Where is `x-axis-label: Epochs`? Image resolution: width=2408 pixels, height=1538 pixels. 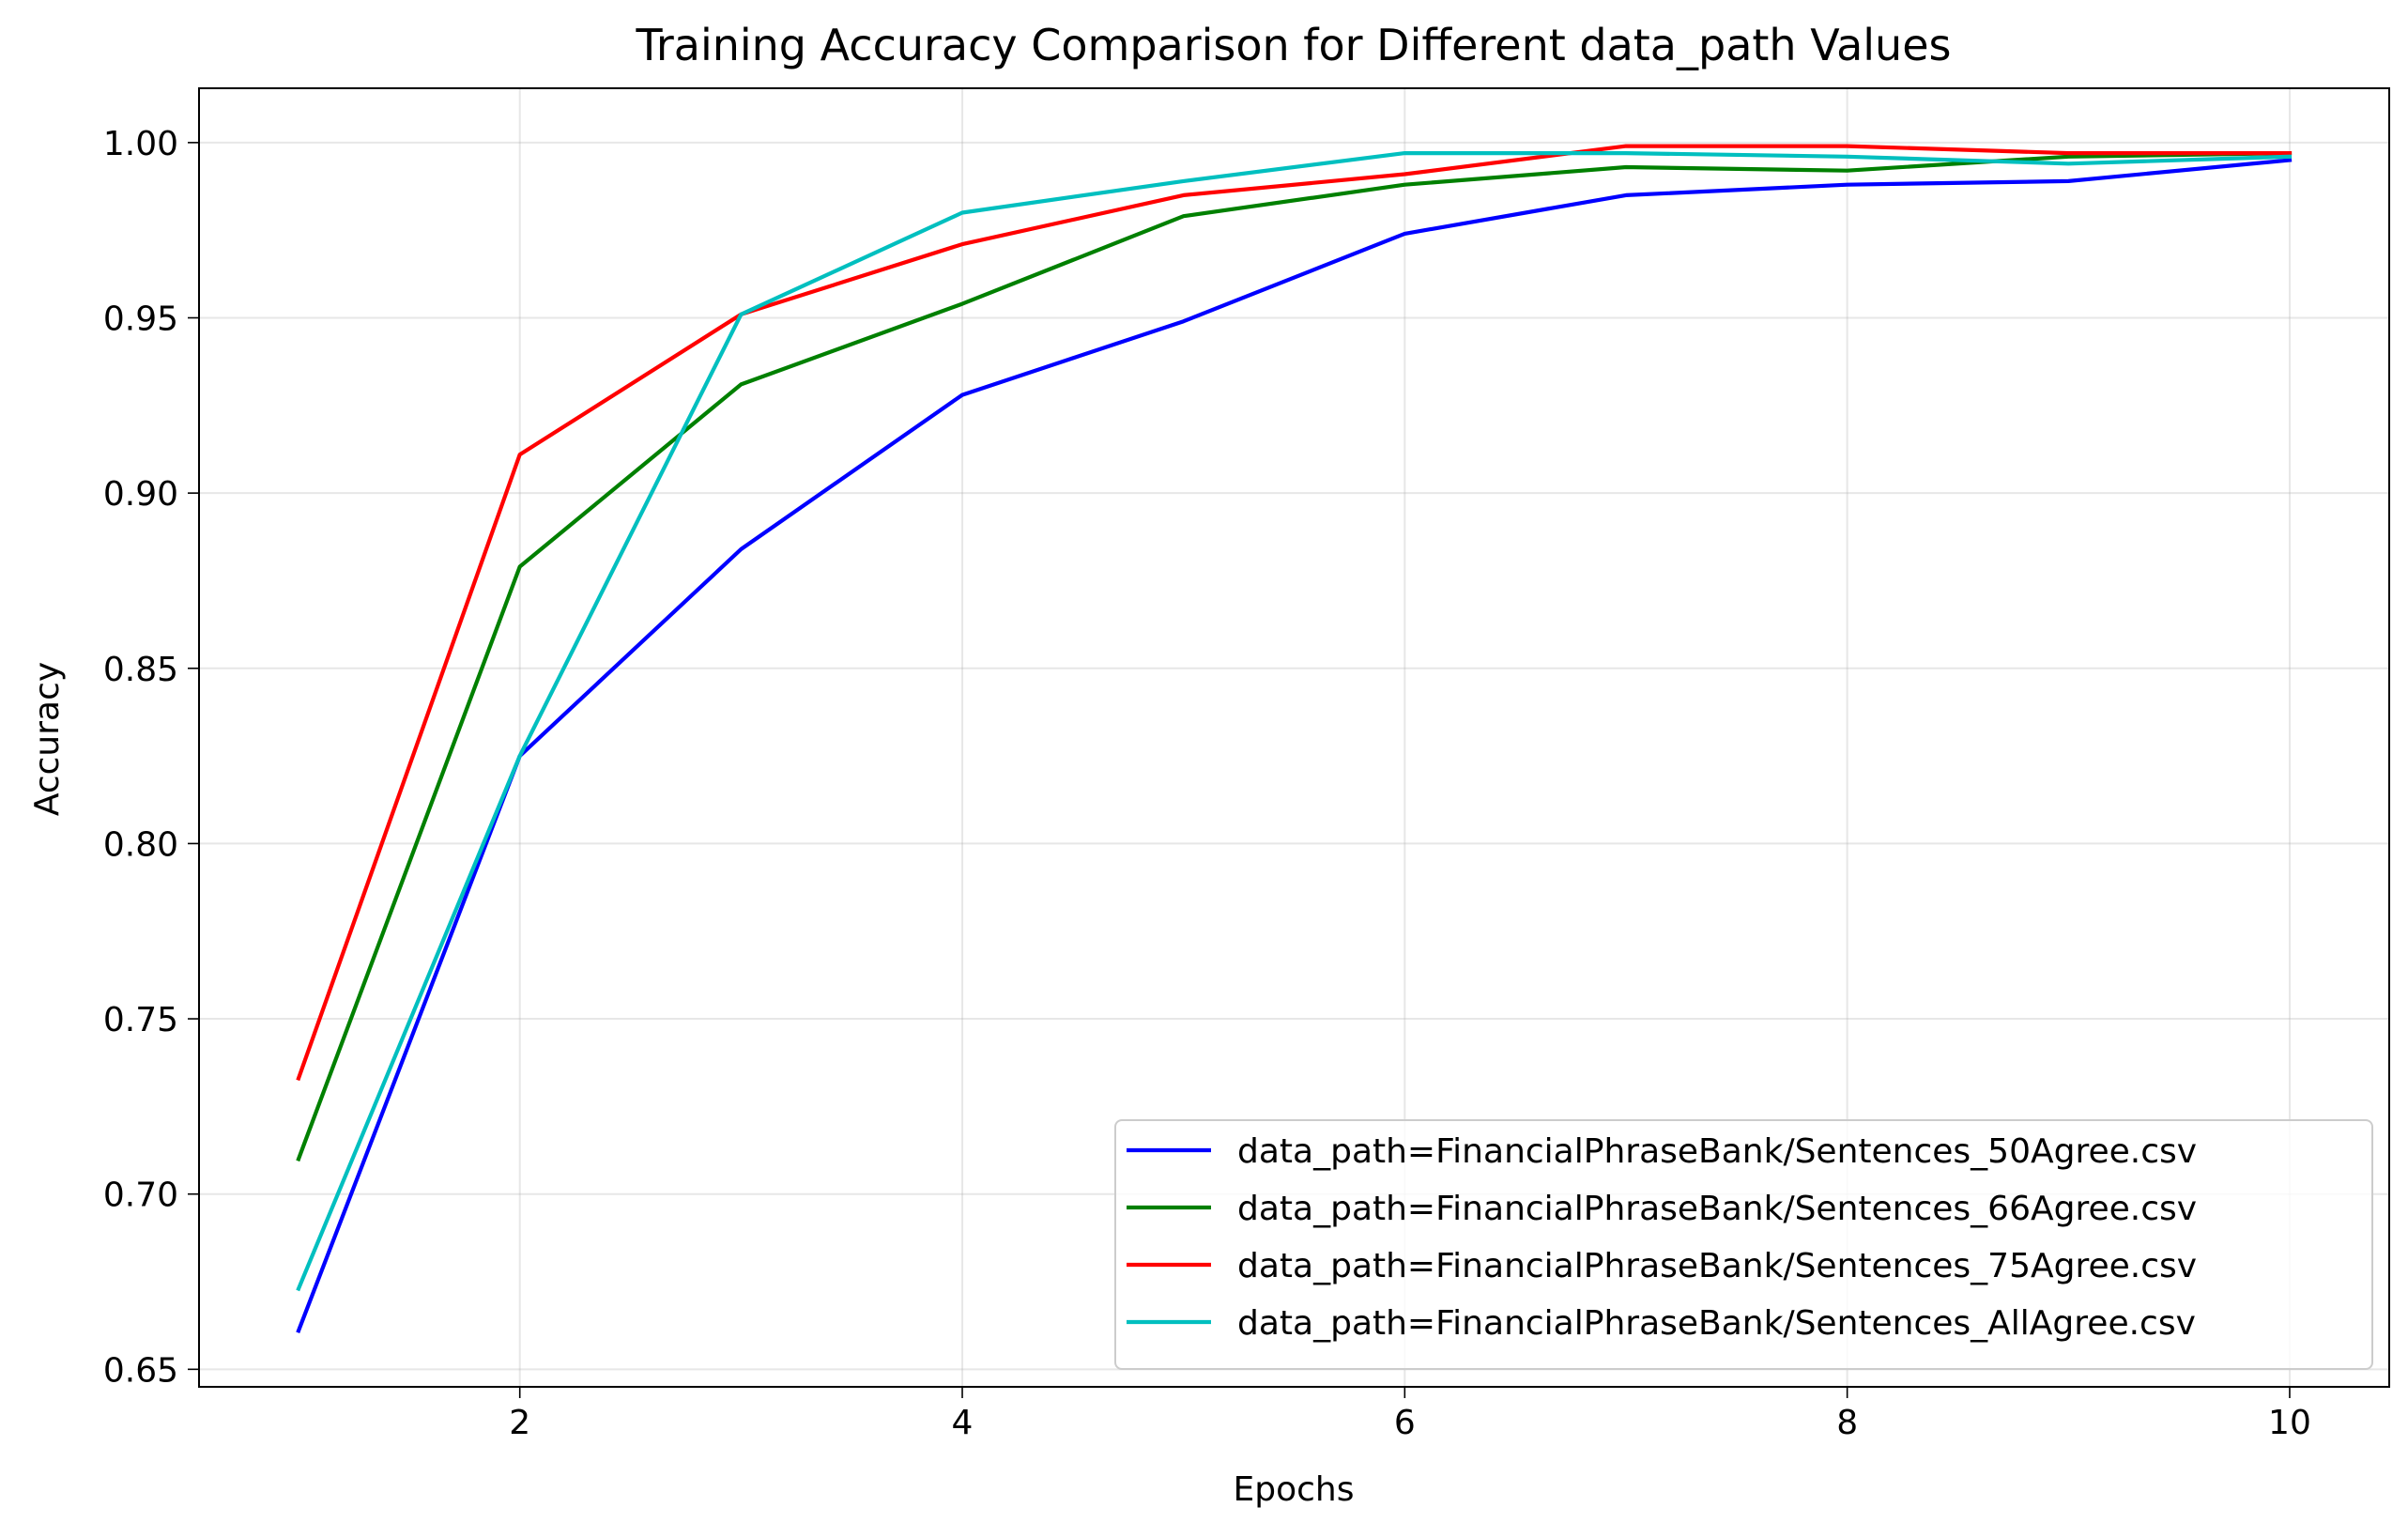 x-axis-label: Epochs is located at coordinates (1294, 1489).